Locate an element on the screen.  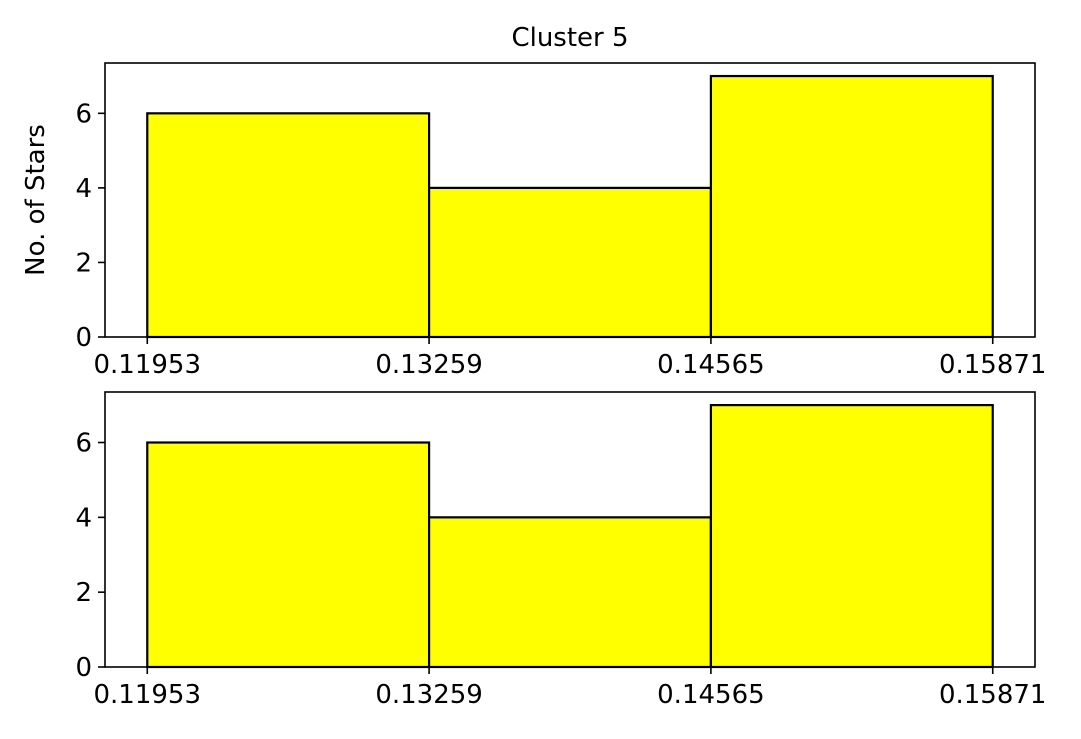
y-axis-label: No. of Stars is located at coordinates (36, 200).